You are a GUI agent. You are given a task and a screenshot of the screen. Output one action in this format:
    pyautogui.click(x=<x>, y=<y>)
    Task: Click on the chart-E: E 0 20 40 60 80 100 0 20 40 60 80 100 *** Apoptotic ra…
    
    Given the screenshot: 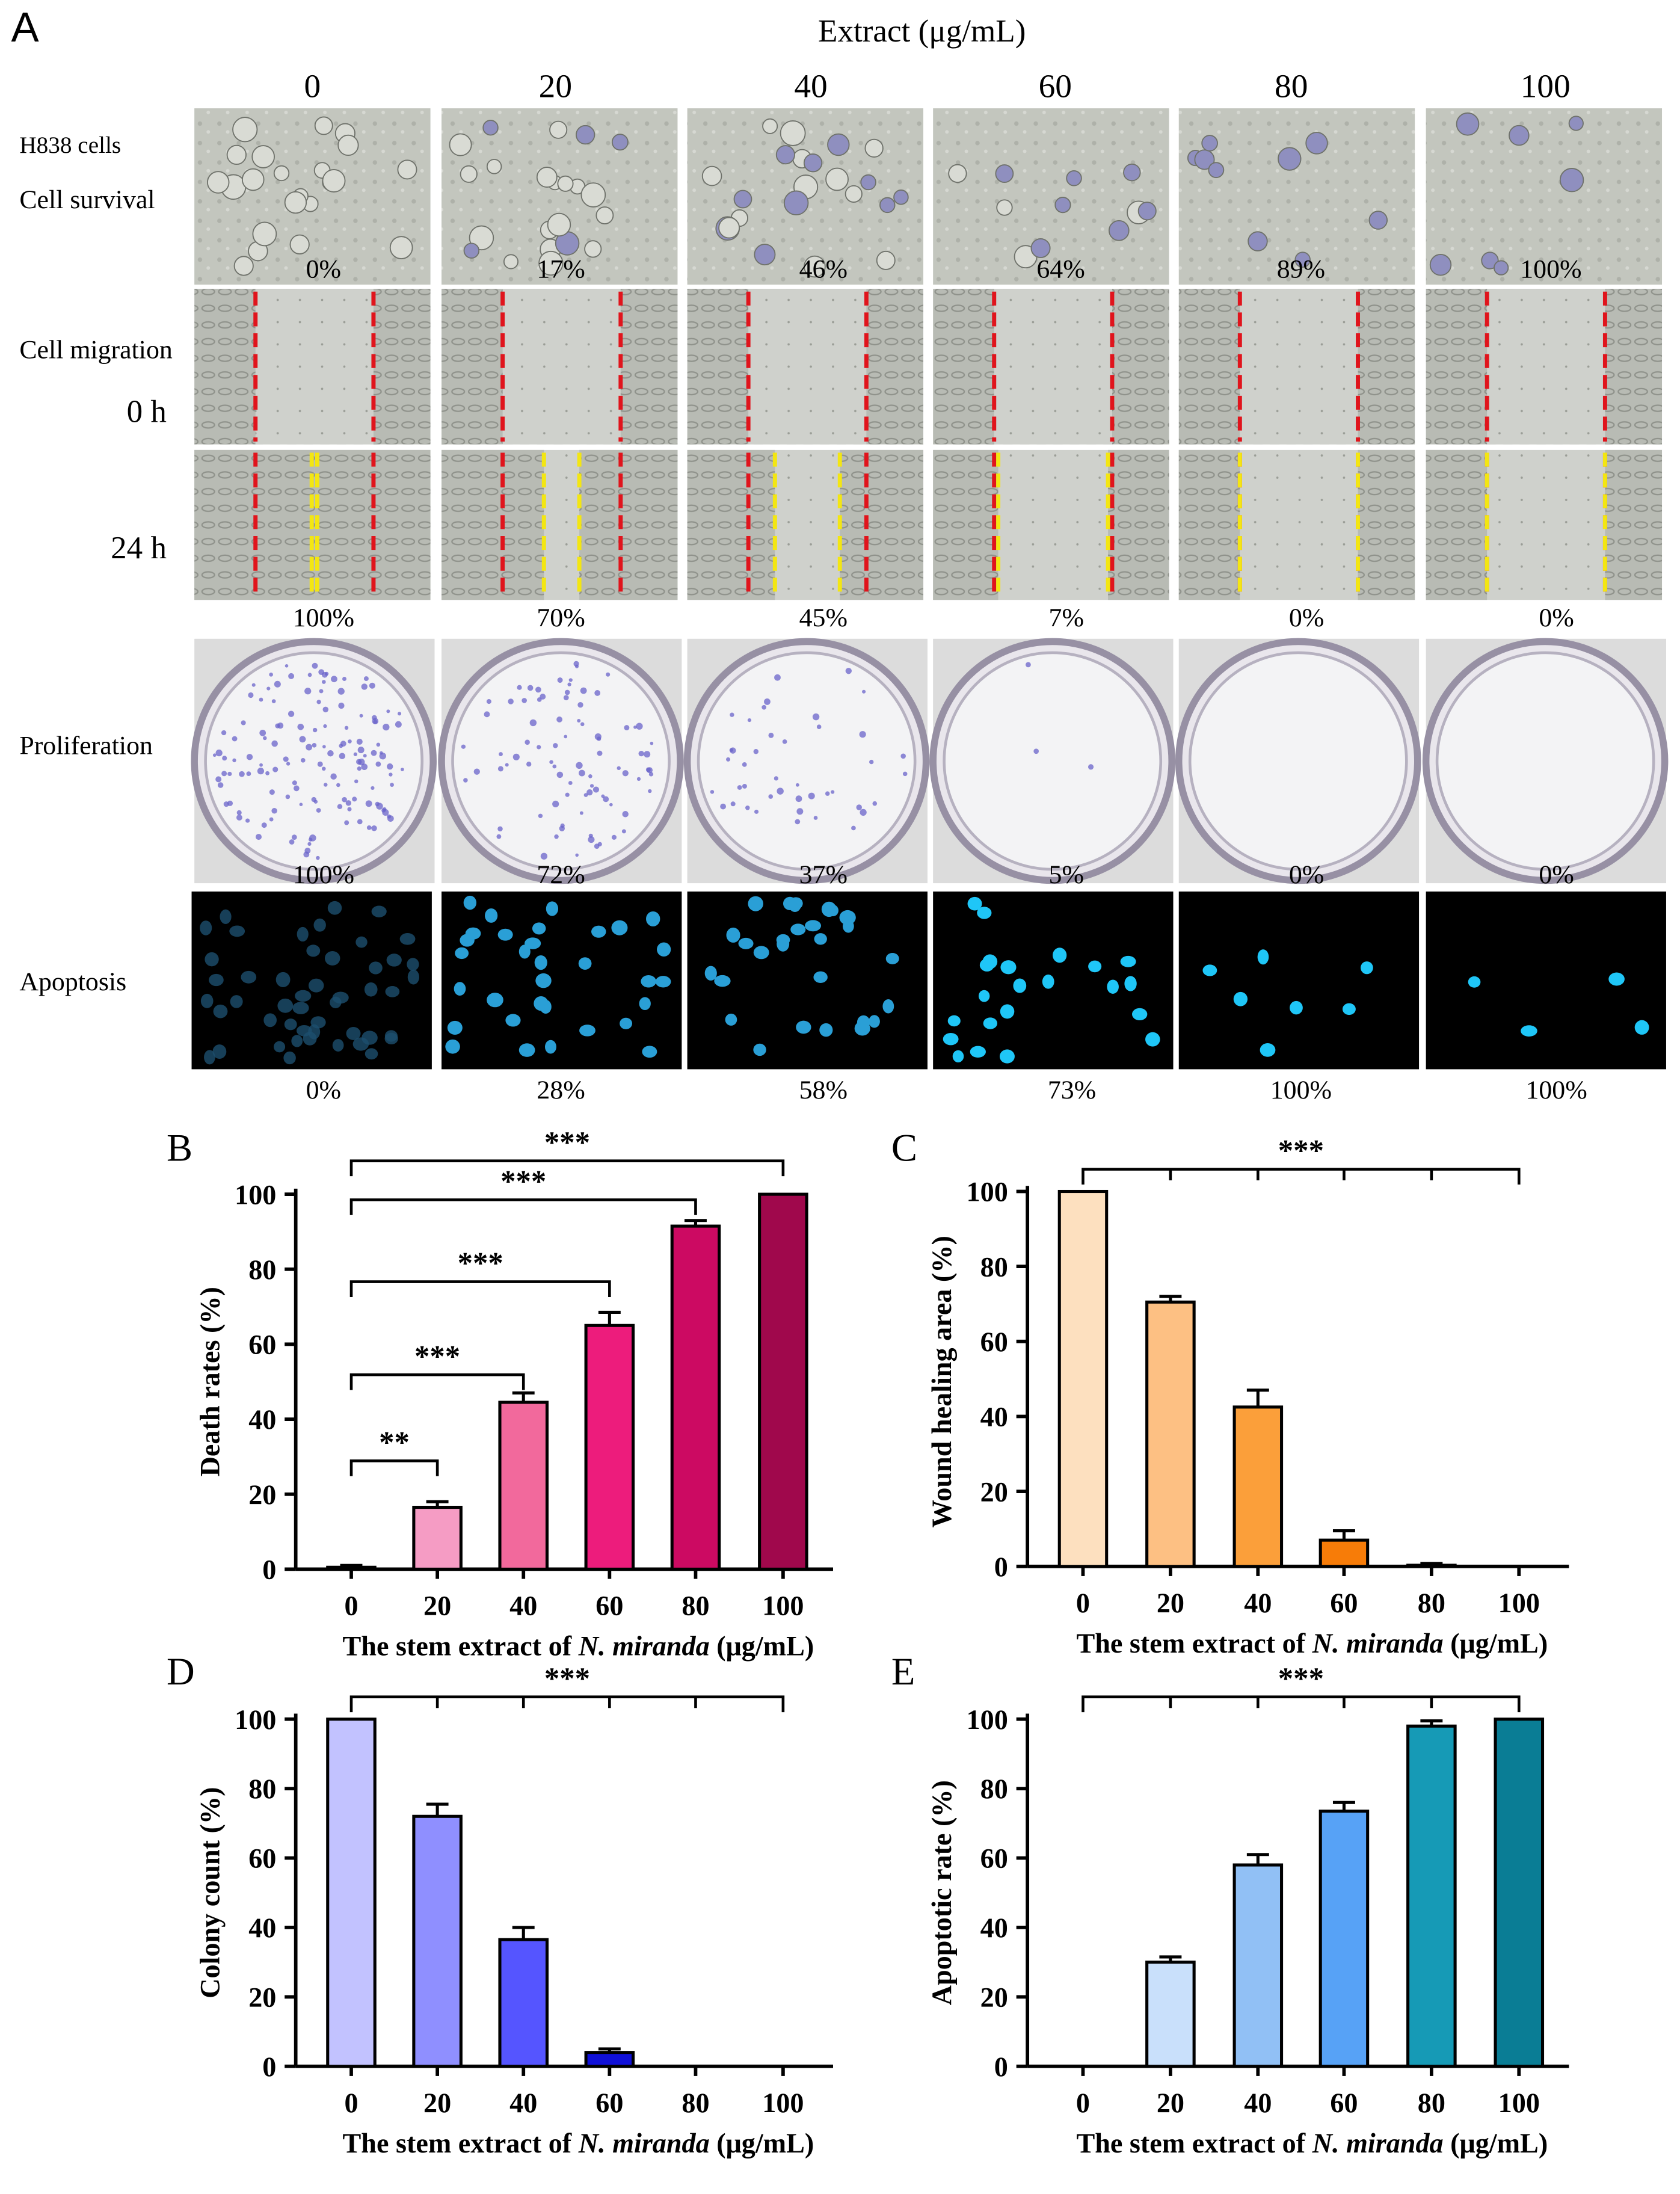 What is the action you would take?
    pyautogui.click(x=1230, y=1904)
    